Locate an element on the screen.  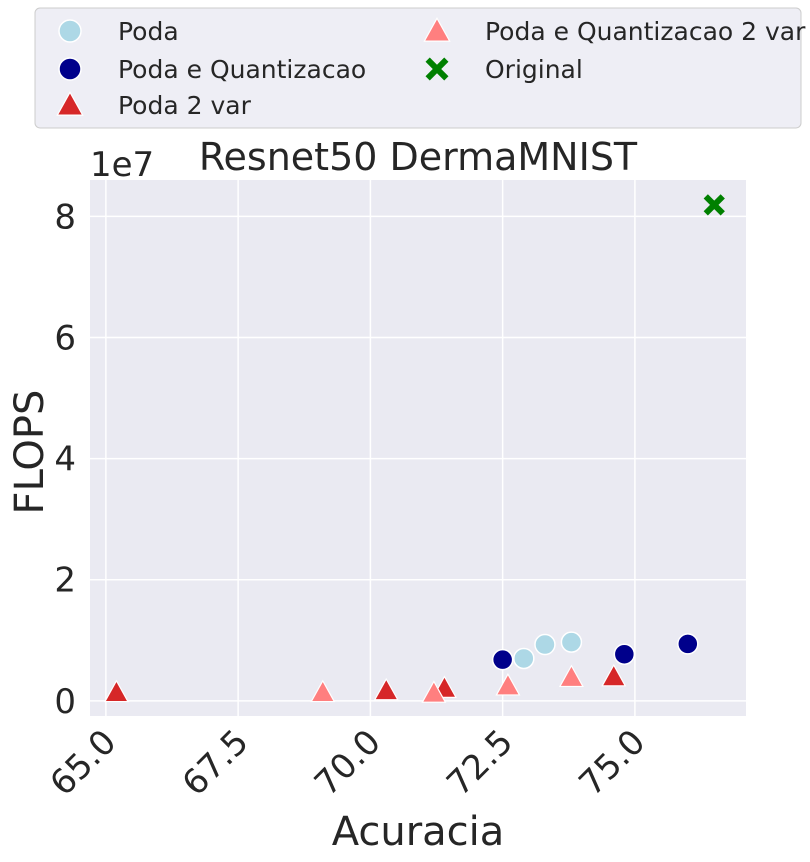
legend-entry: Poda 2 var is located at coordinates (154, 105).